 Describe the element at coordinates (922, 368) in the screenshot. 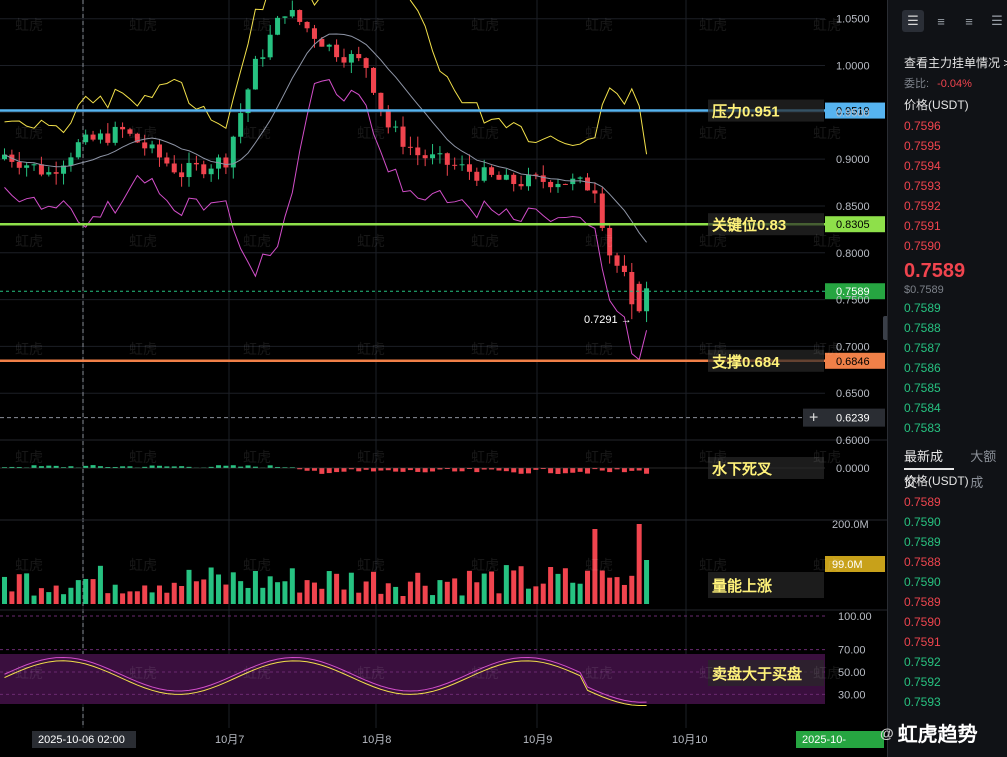

I see `bid-row: 0.7586` at that location.